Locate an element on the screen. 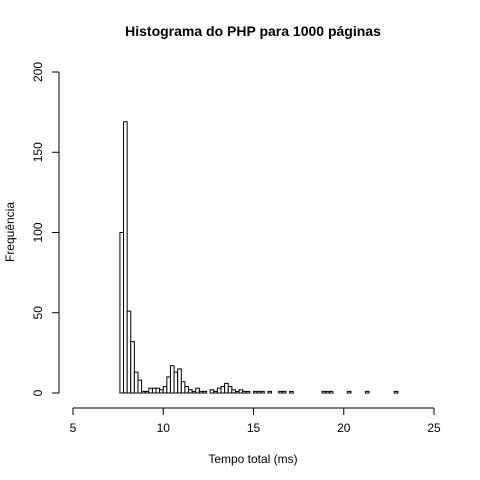 The image size is (480, 480). x-tick-label: 20 is located at coordinates (344, 428).